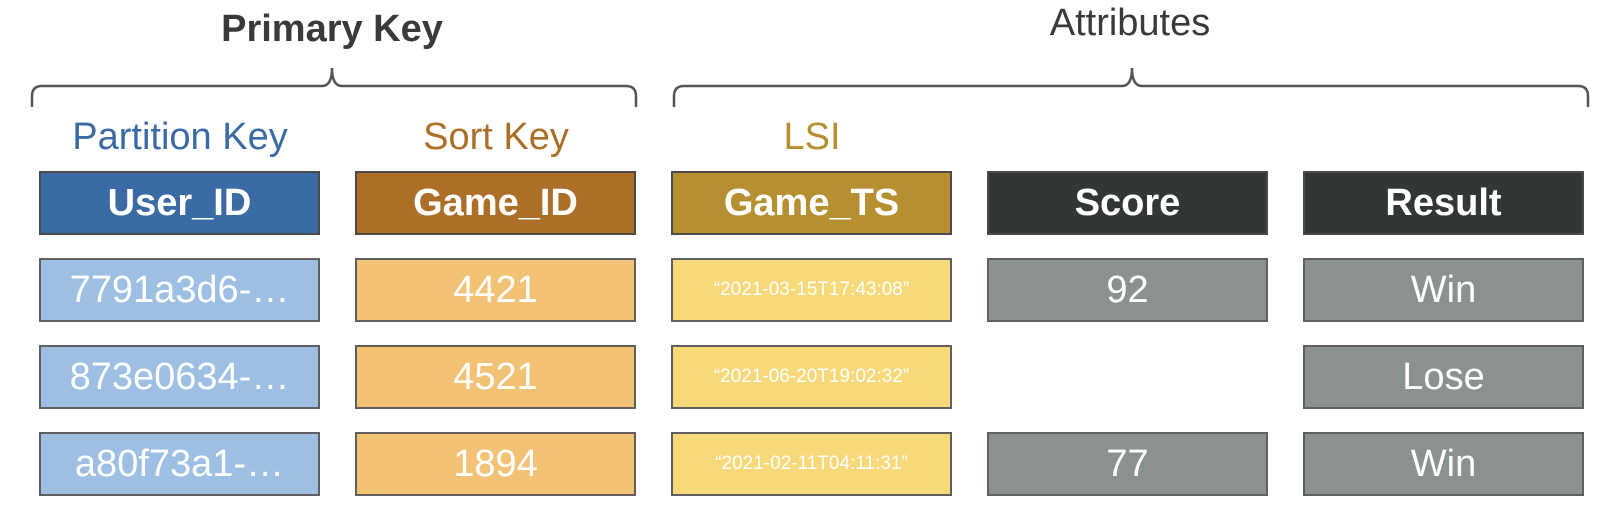 This screenshot has height=518, width=1620. I want to click on cell-score: 92, so click(1127, 290).